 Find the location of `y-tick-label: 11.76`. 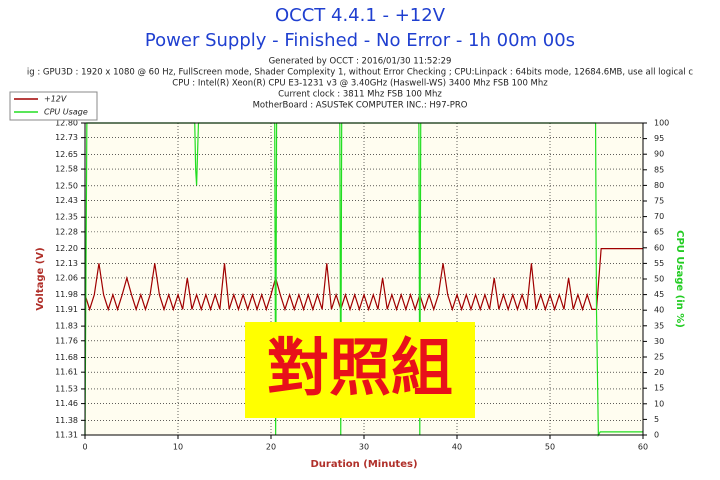

y-tick-label: 11.76 is located at coordinates (66, 340).